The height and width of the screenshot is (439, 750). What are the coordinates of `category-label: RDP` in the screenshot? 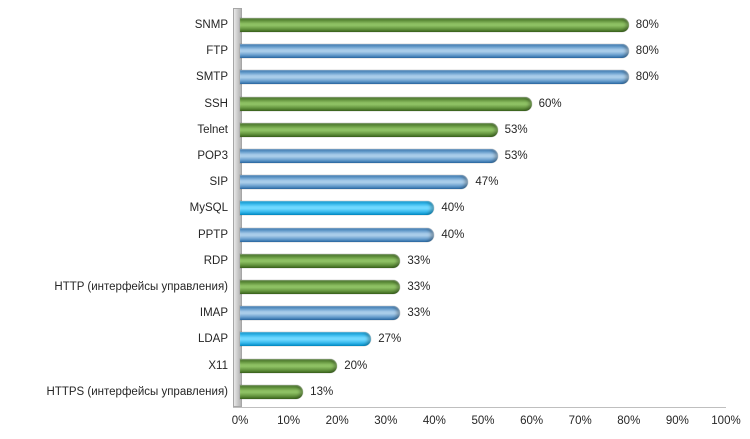 It's located at (215, 260).